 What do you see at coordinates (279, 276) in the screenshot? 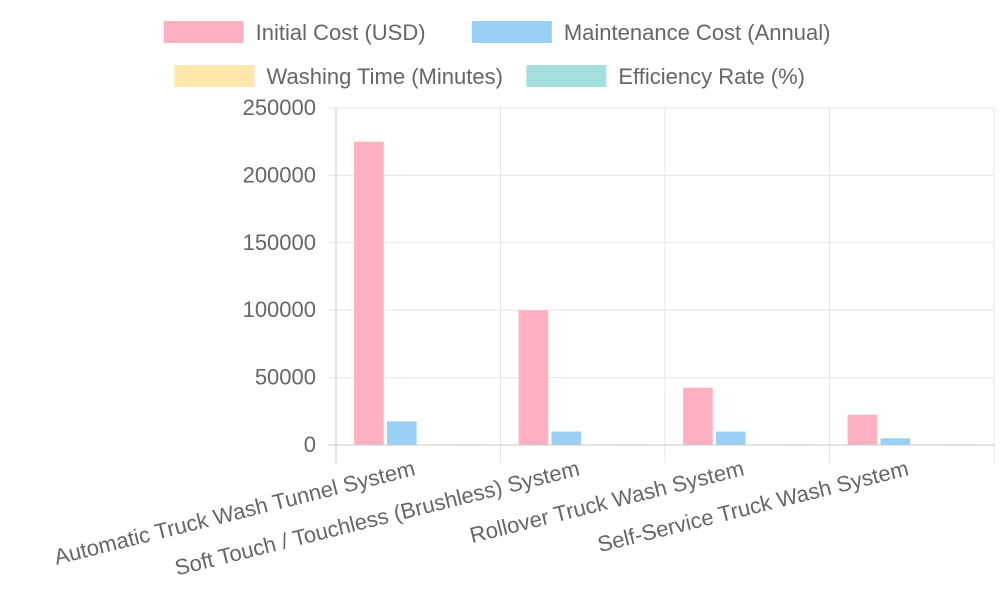
I see `y-axis-ticks: 0 50000 100000 150000 200000 250000` at bounding box center [279, 276].